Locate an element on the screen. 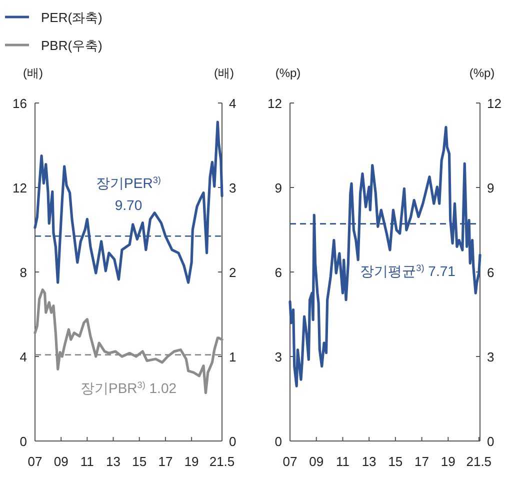 The width and height of the screenshot is (513, 477). legend-label: PBR(우축) is located at coordinates (71, 45).